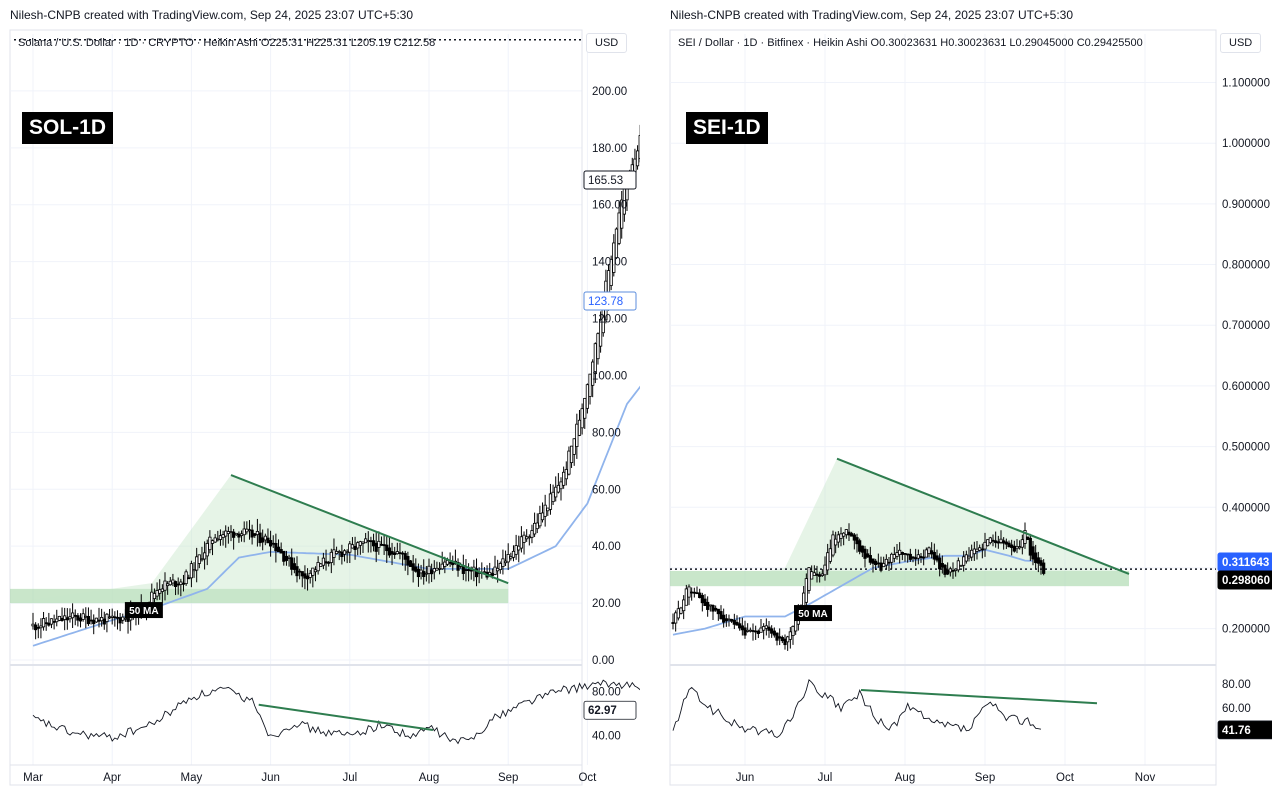 This screenshot has width=1272, height=800. Describe the element at coordinates (603, 661) in the screenshot. I see `price-tick-label: 0.00` at that location.